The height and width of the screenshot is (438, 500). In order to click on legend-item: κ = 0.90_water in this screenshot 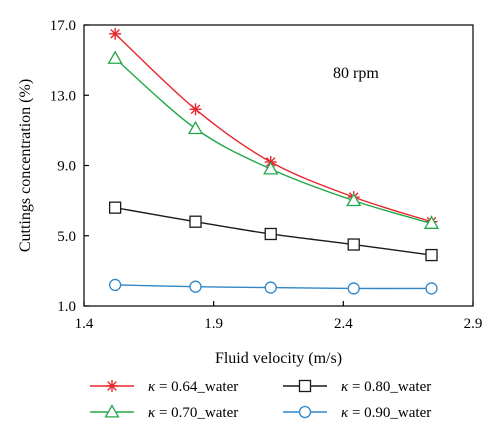, I will do `click(357, 413)`.